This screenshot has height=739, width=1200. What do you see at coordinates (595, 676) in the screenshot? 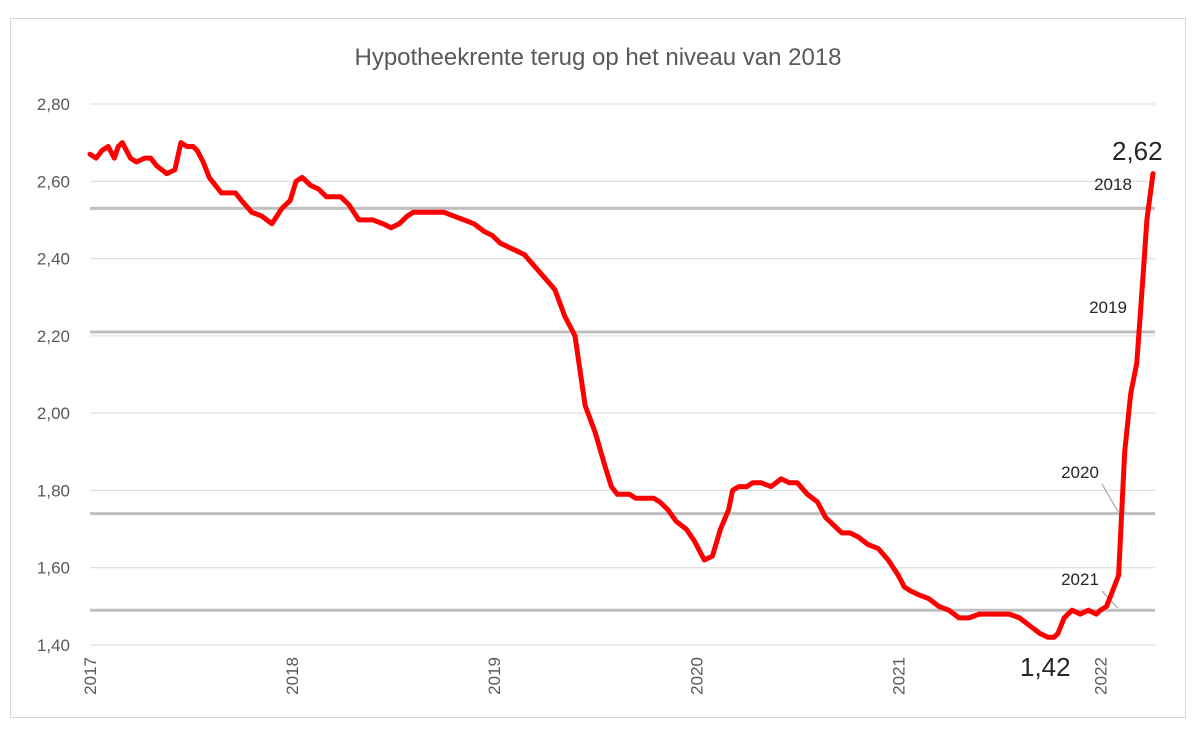
I see `x-axis-ticks: 2017 2018 2019 2020 2021 2022` at bounding box center [595, 676].